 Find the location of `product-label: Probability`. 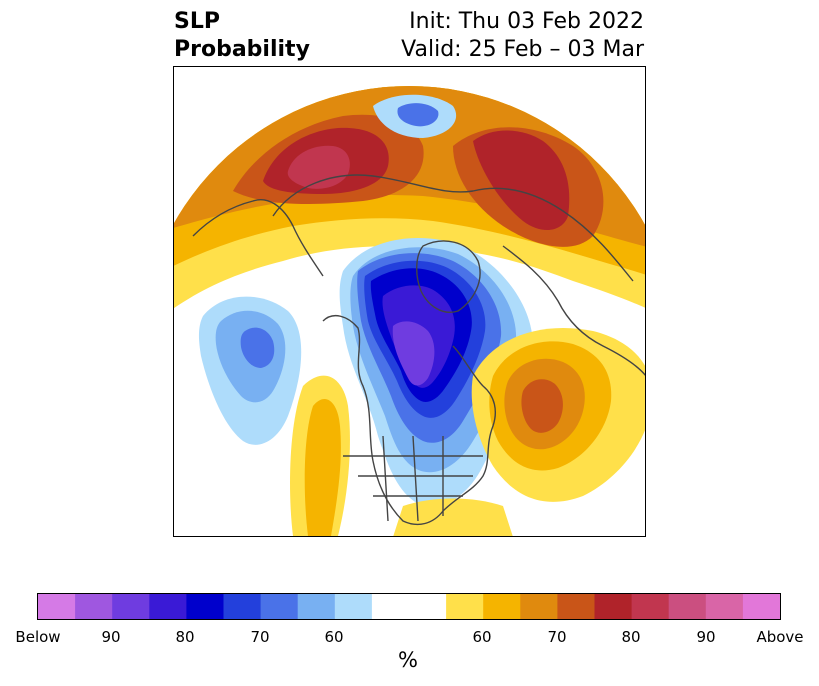

product-label: Probability is located at coordinates (242, 49).